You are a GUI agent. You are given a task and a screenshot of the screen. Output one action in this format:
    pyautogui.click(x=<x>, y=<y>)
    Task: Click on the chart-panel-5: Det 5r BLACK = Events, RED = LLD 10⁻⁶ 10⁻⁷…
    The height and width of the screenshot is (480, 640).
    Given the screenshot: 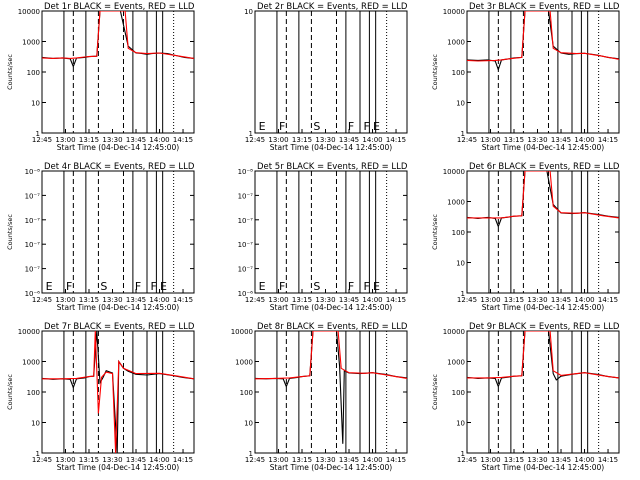 What is the action you would take?
    pyautogui.click(x=323, y=237)
    